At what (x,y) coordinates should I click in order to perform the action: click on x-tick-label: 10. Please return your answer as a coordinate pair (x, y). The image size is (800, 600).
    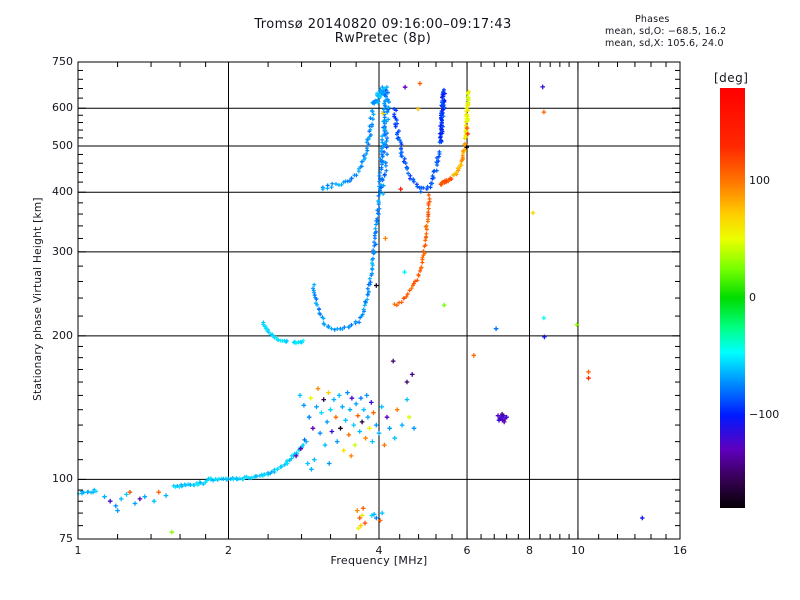
    Looking at the image, I should click on (577, 550).